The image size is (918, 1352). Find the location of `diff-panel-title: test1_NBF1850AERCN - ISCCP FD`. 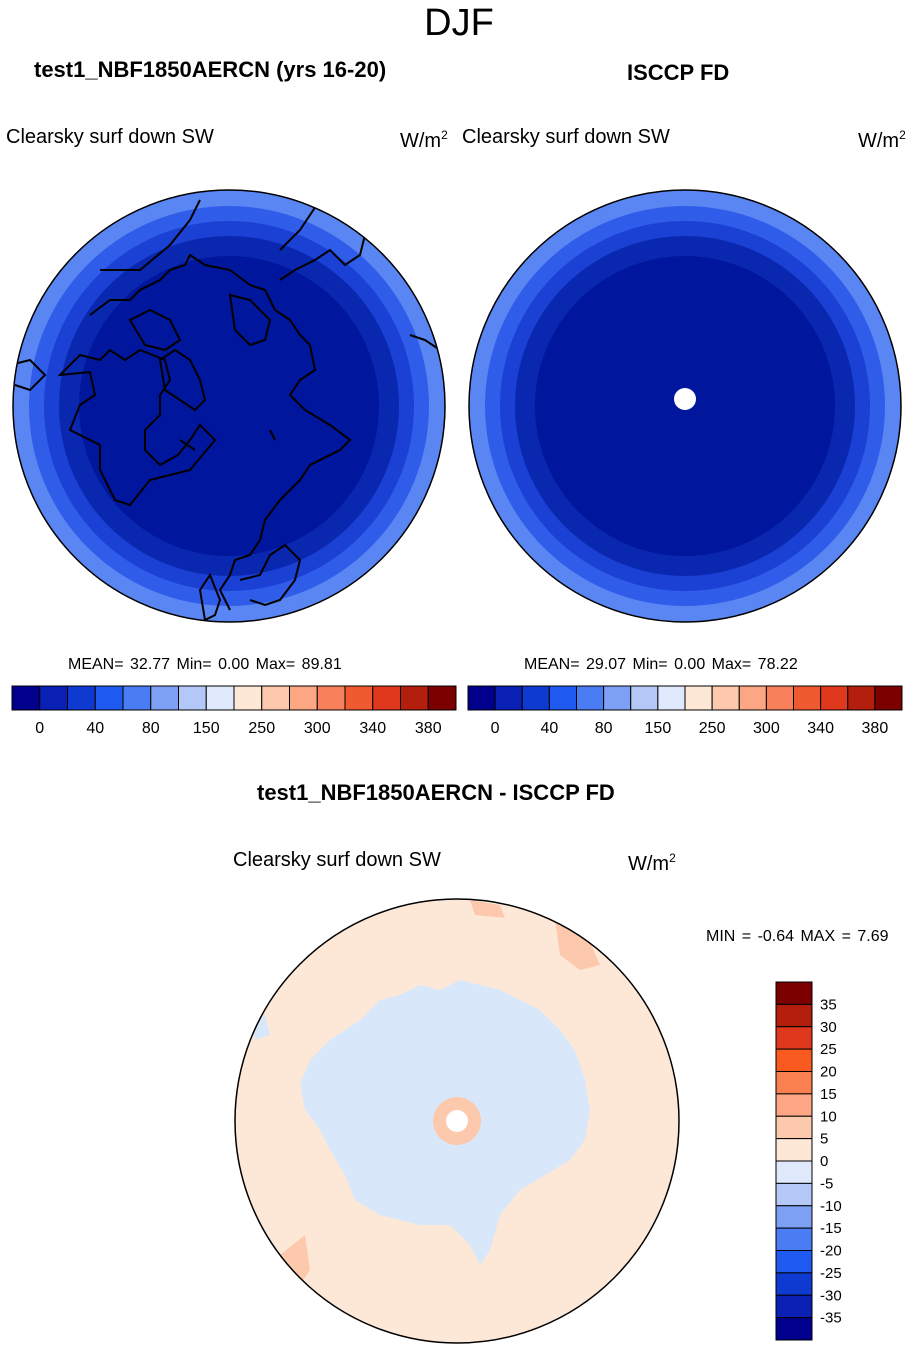

diff-panel-title: test1_NBF1850AERCN - ISCCP FD is located at coordinates (436, 792).